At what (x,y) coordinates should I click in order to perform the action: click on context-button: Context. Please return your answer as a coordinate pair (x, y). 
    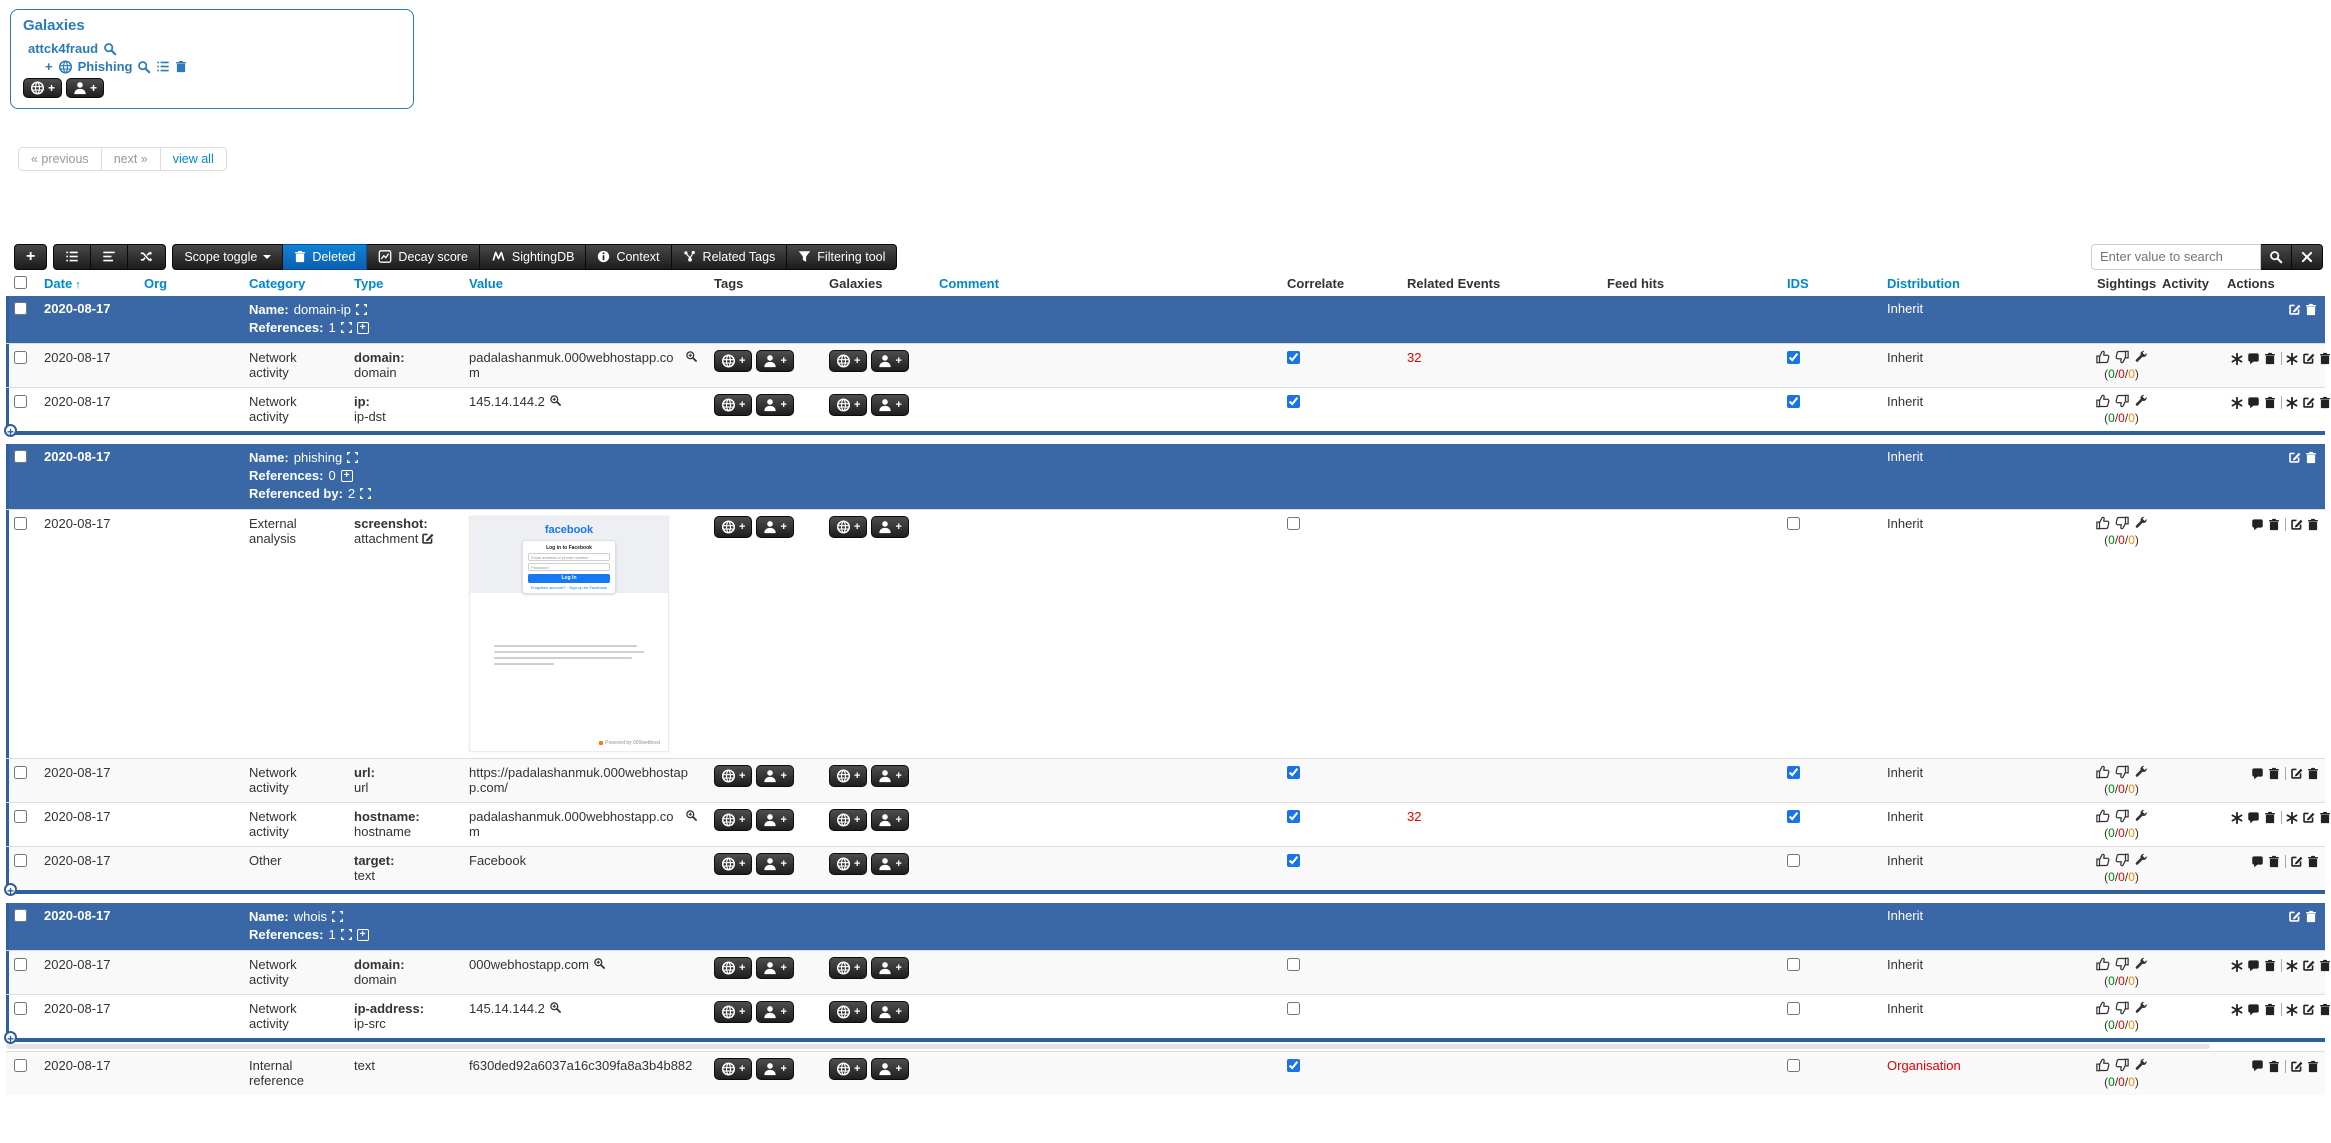
    Looking at the image, I should click on (629, 256).